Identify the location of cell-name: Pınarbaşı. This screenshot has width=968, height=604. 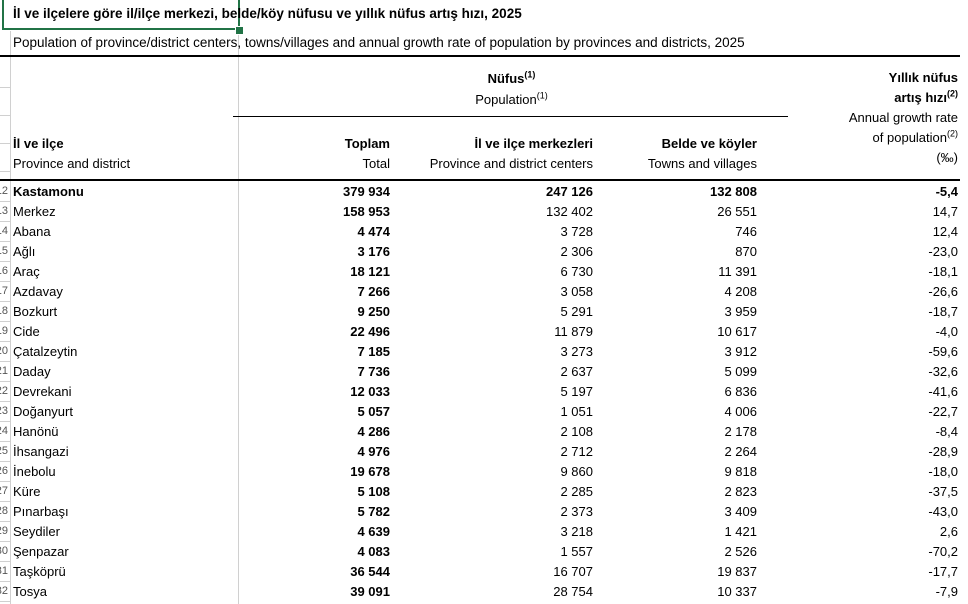
(41, 511).